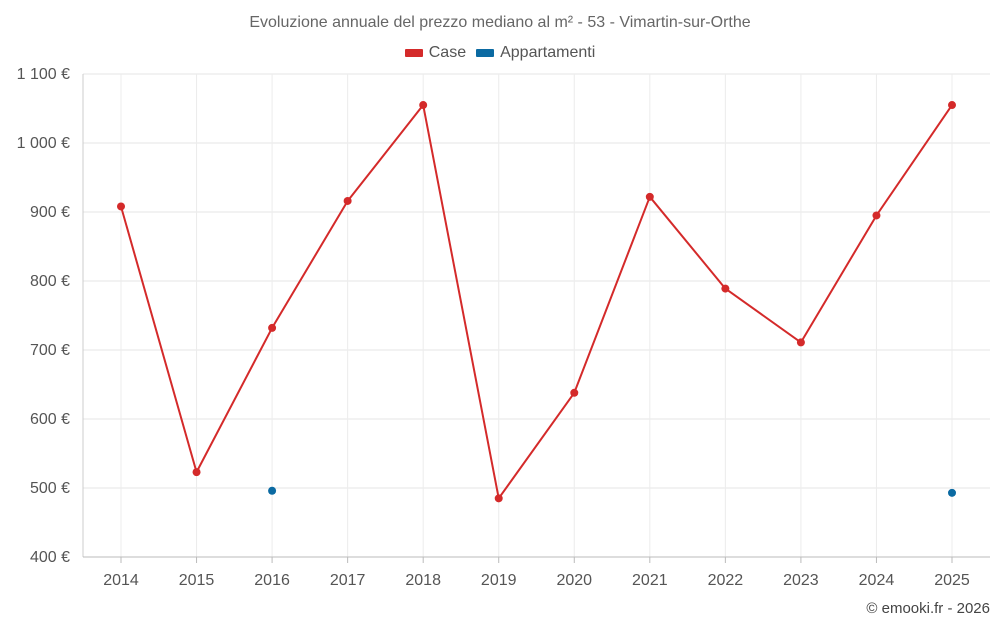  What do you see at coordinates (447, 52) in the screenshot?
I see `legend-label-case: Case` at bounding box center [447, 52].